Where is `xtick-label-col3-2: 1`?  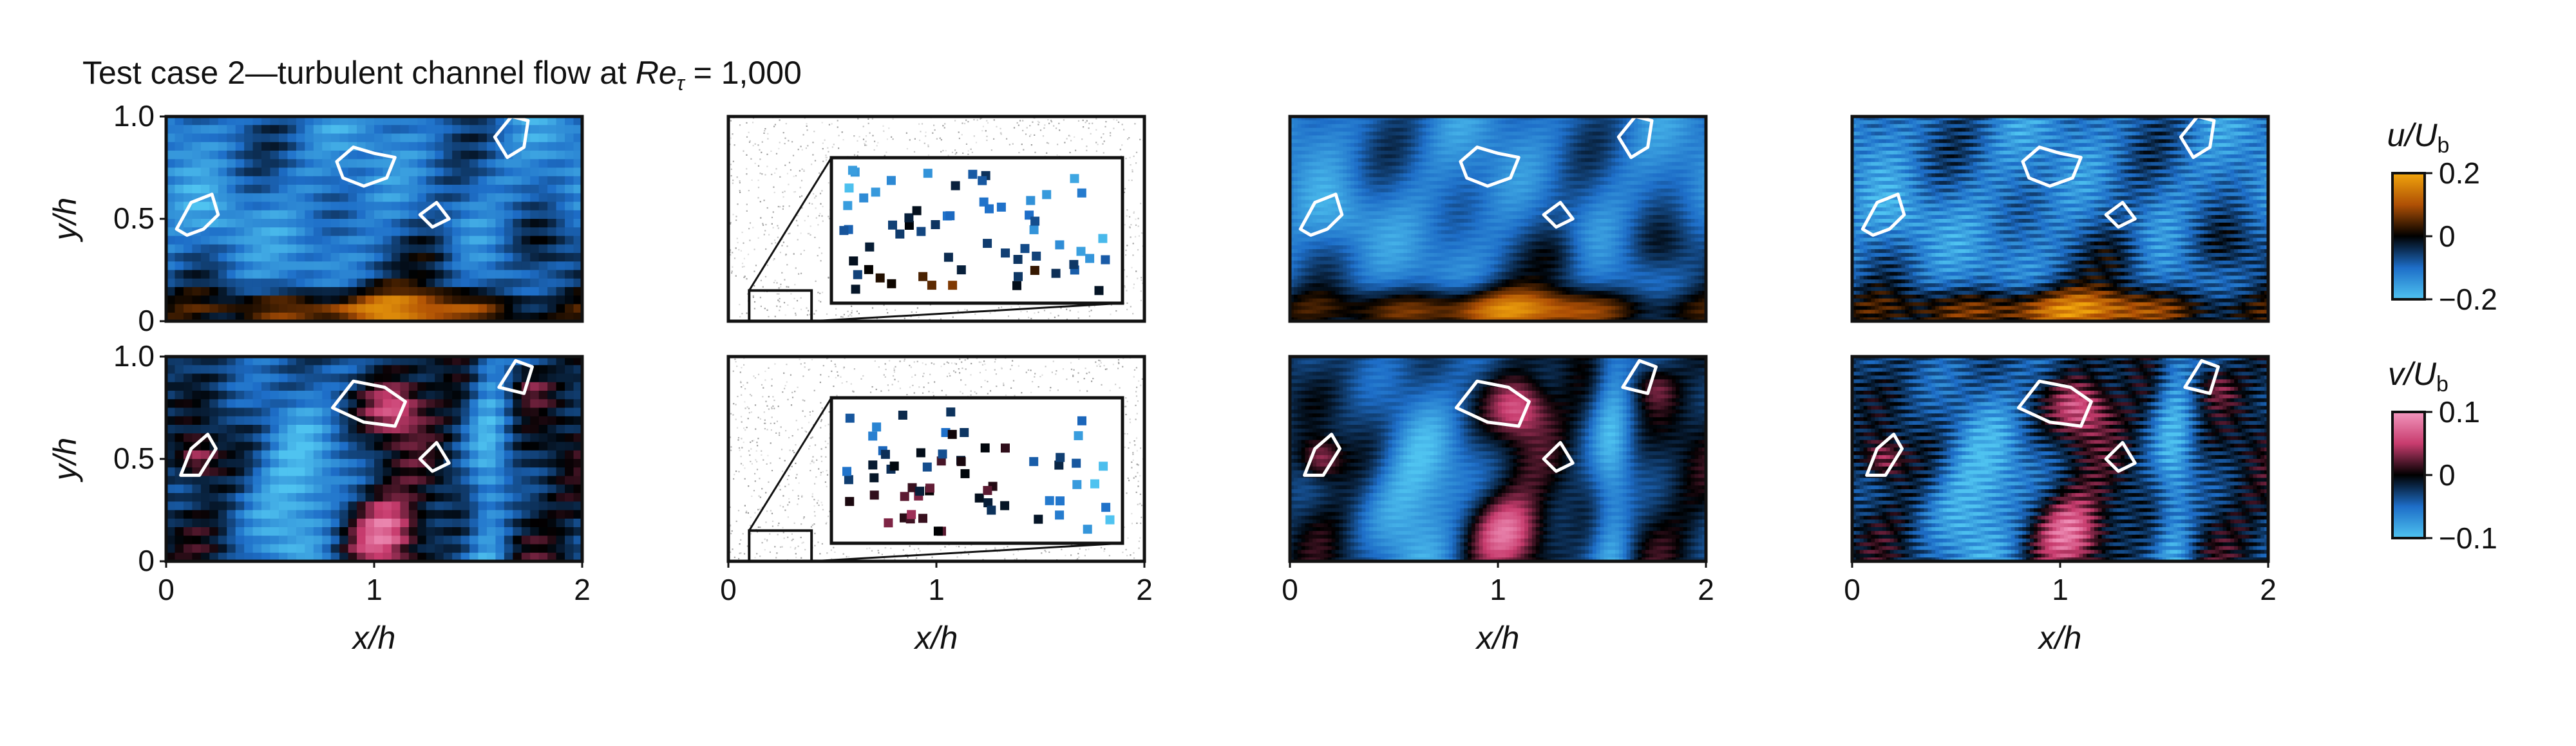
xtick-label-col3-2: 1 is located at coordinates (1498, 589).